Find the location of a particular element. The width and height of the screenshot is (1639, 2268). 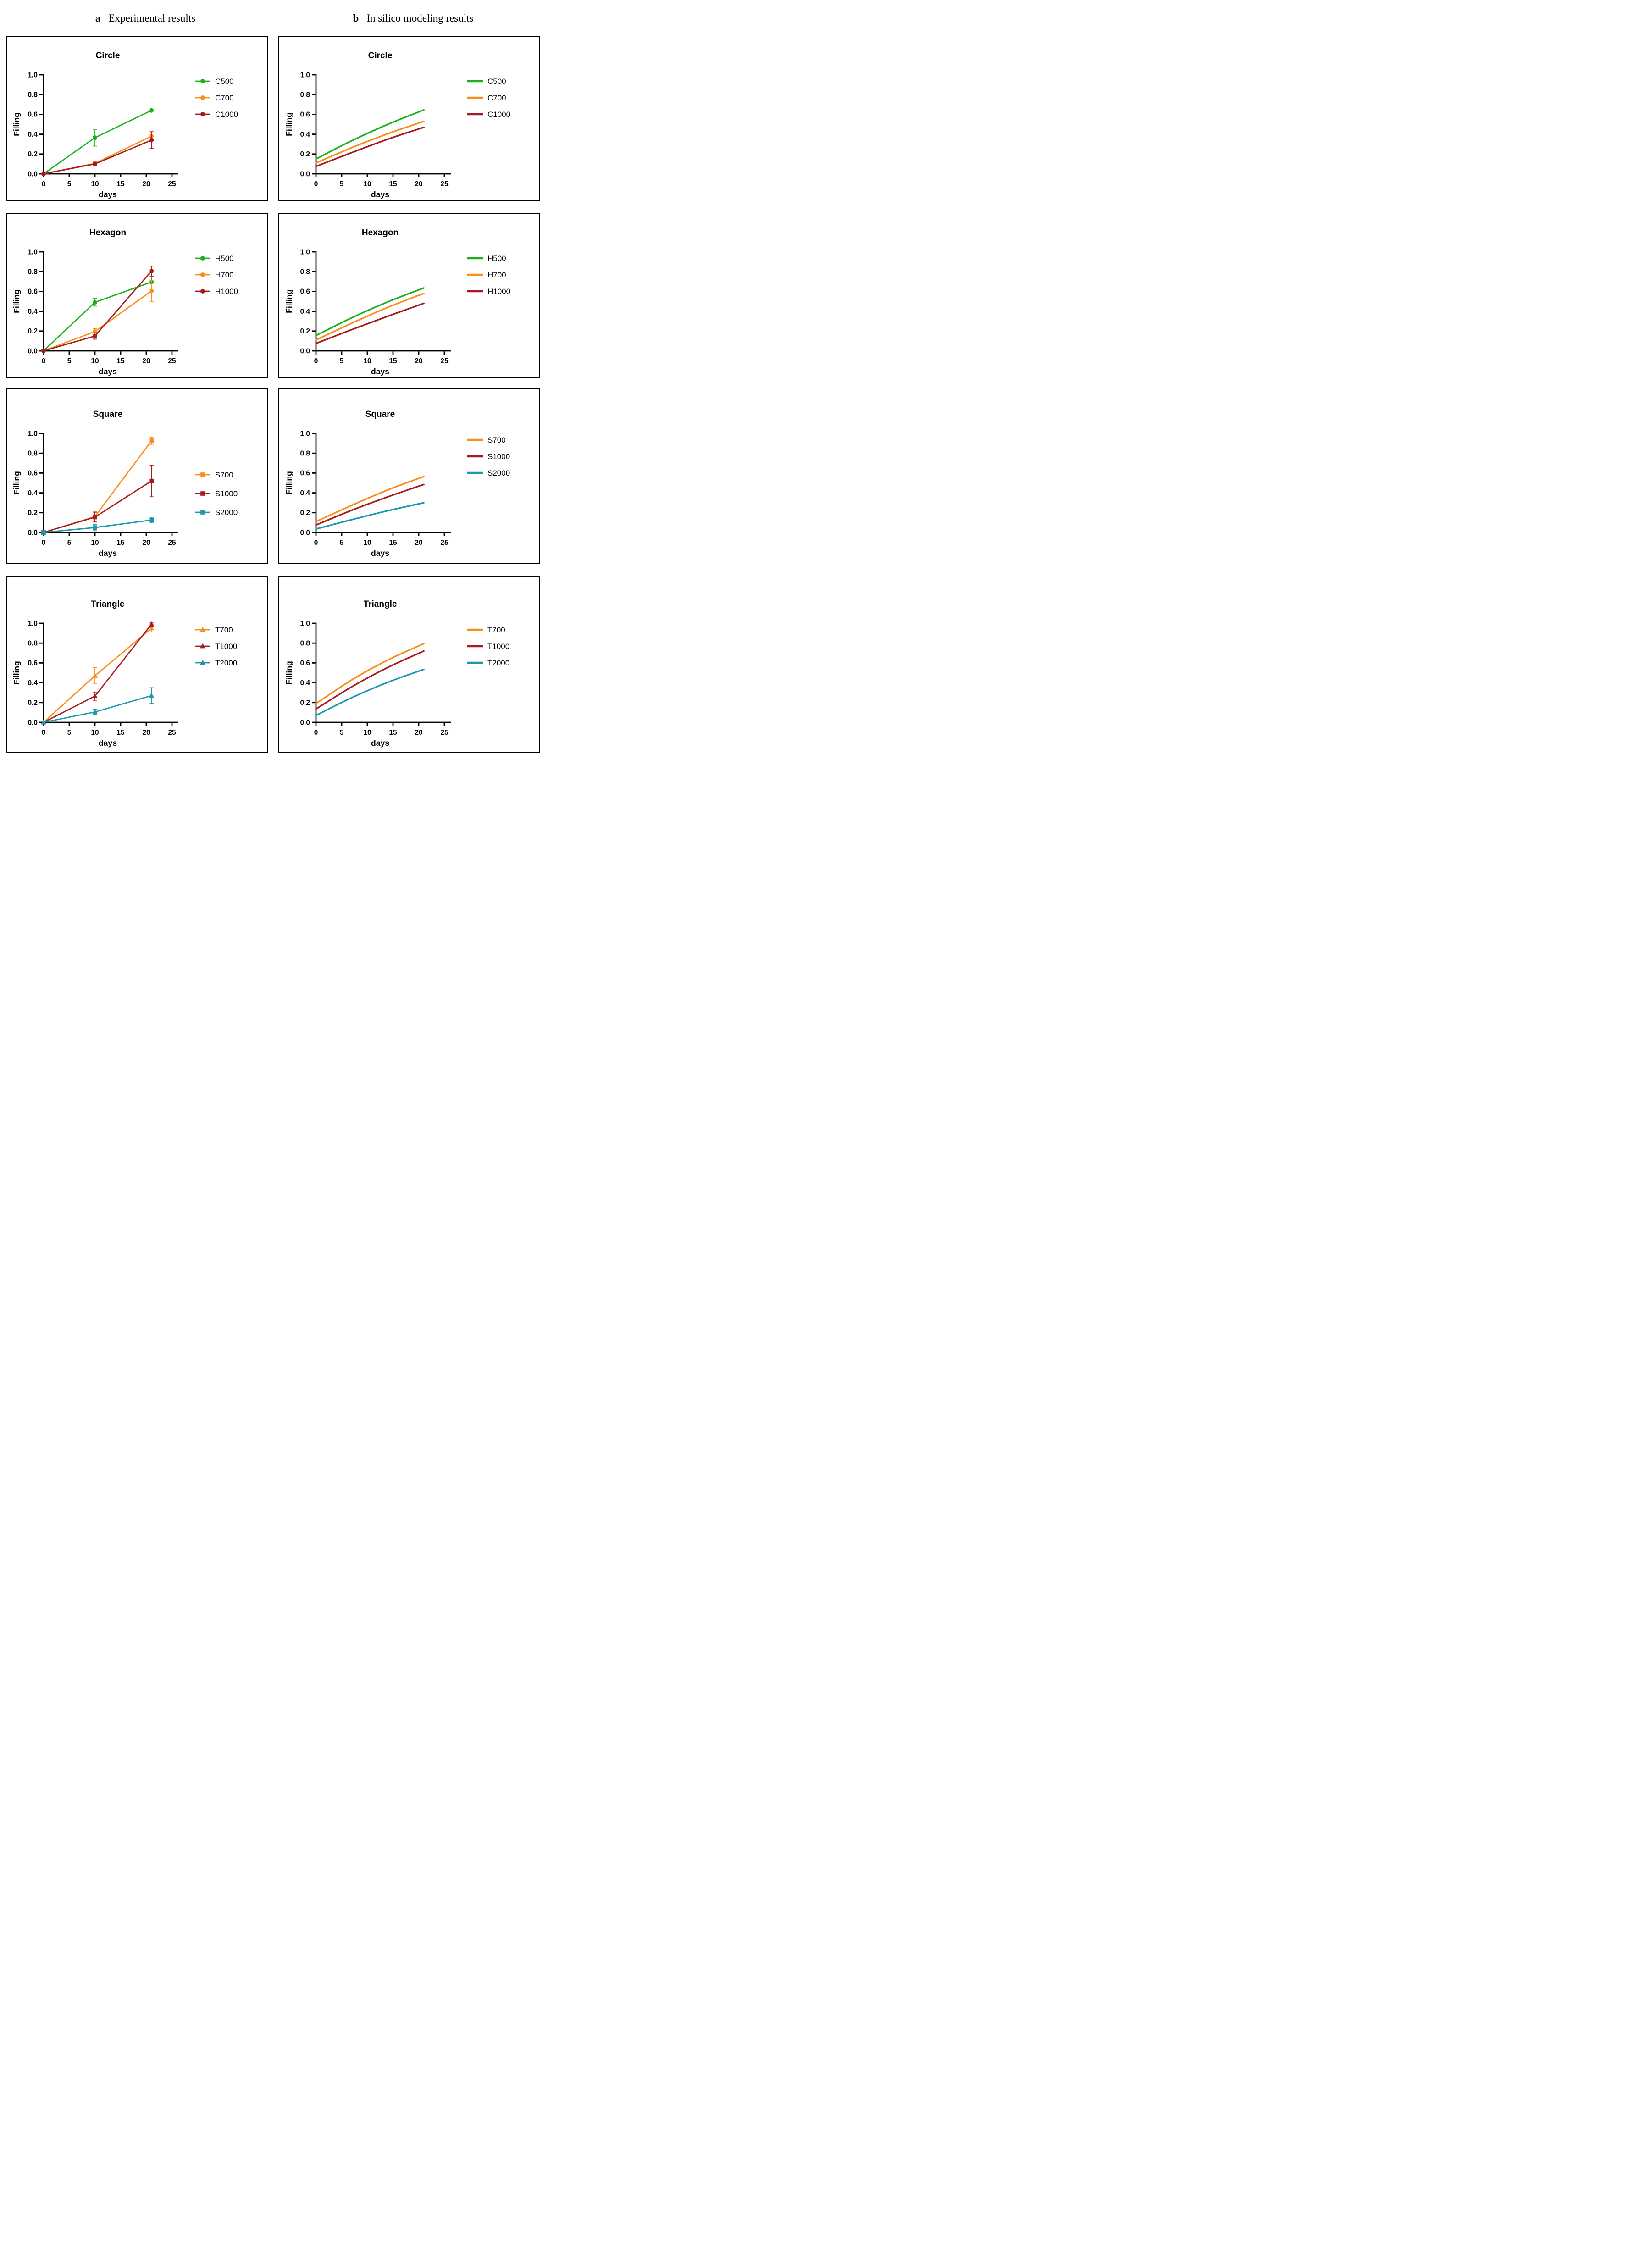

marker-S1000 is located at coordinates (151, 480).